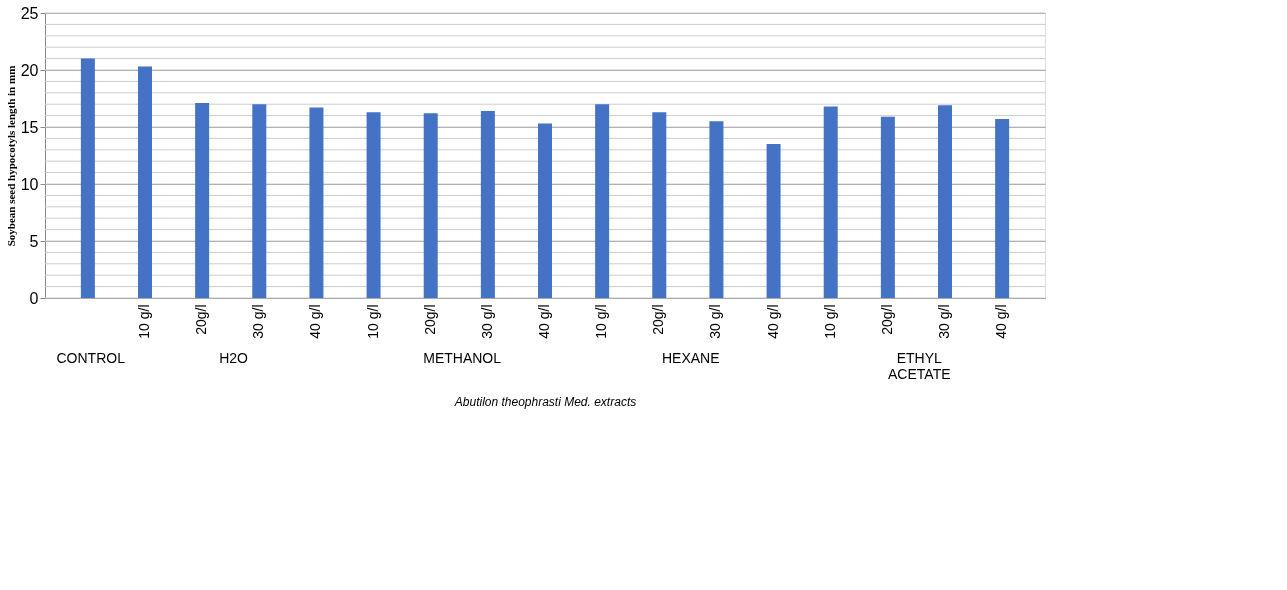 The width and height of the screenshot is (1287, 590). I want to click on text: ETHYL ACETATE, so click(919, 366).